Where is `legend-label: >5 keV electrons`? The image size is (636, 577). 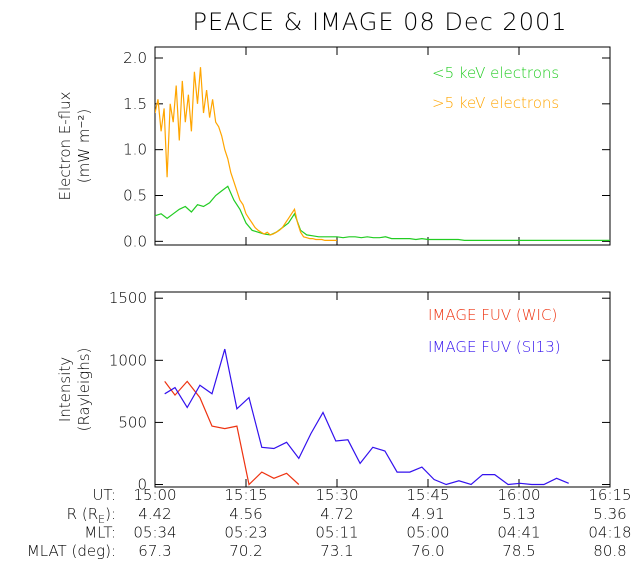 legend-label: >5 keV electrons is located at coordinates (495, 103).